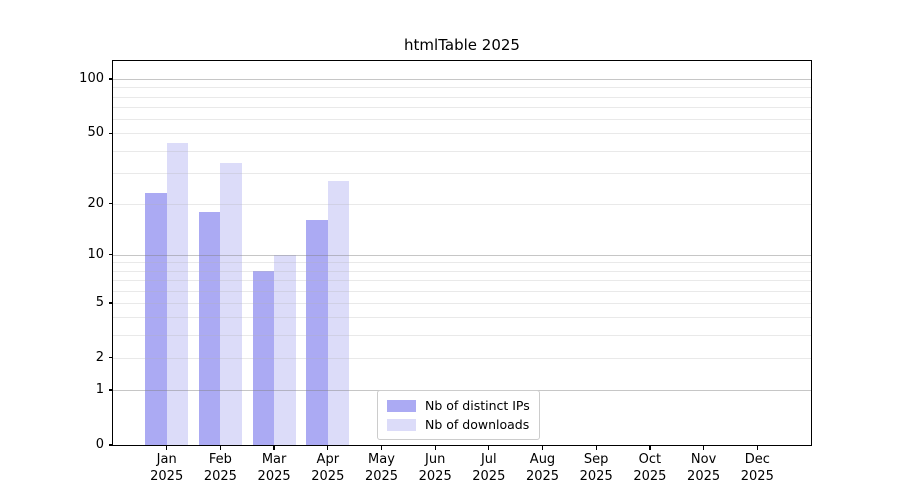 This screenshot has height=500, width=900. What do you see at coordinates (703, 459) in the screenshot?
I see `x-tick-month: Nov` at bounding box center [703, 459].